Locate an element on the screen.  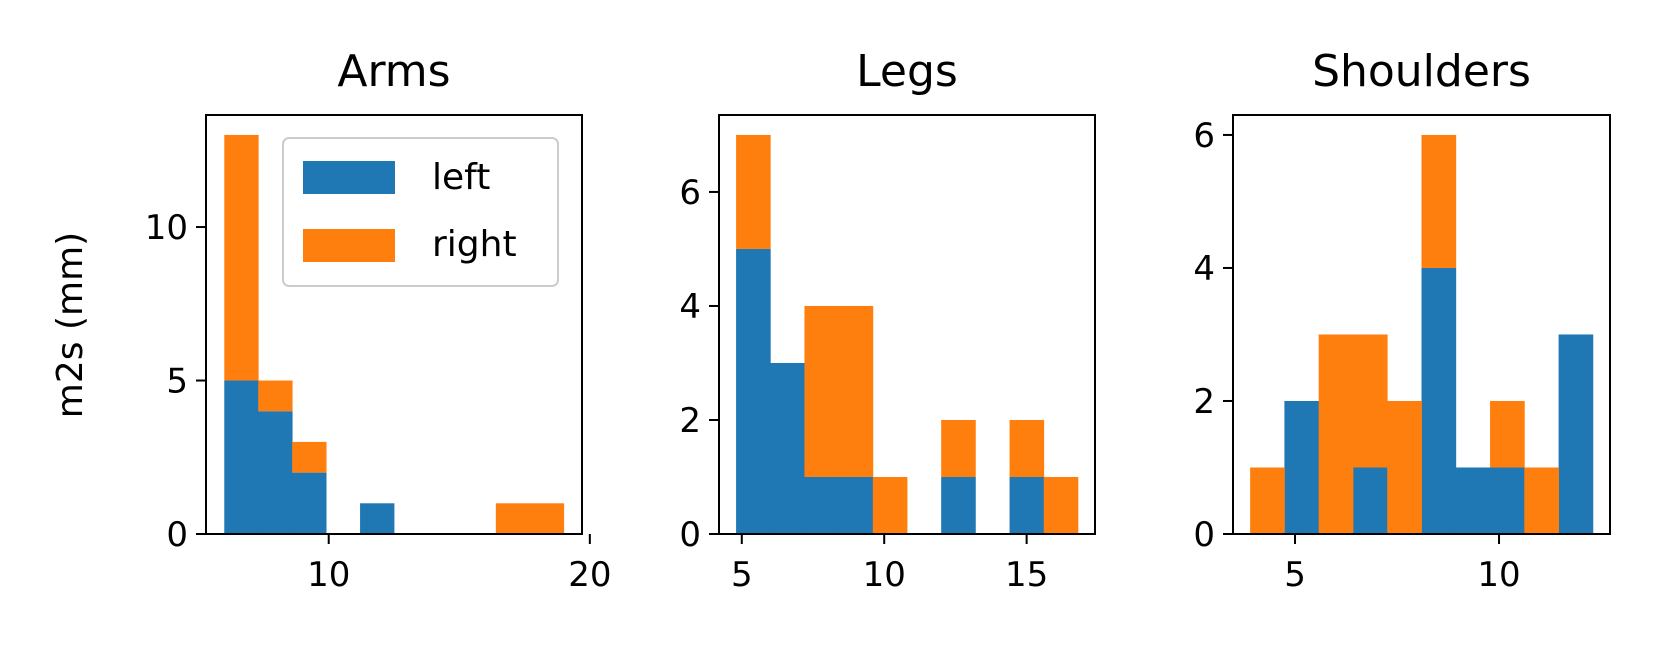
shoulders-y-tick-label-0: 0 is located at coordinates (1204, 535).